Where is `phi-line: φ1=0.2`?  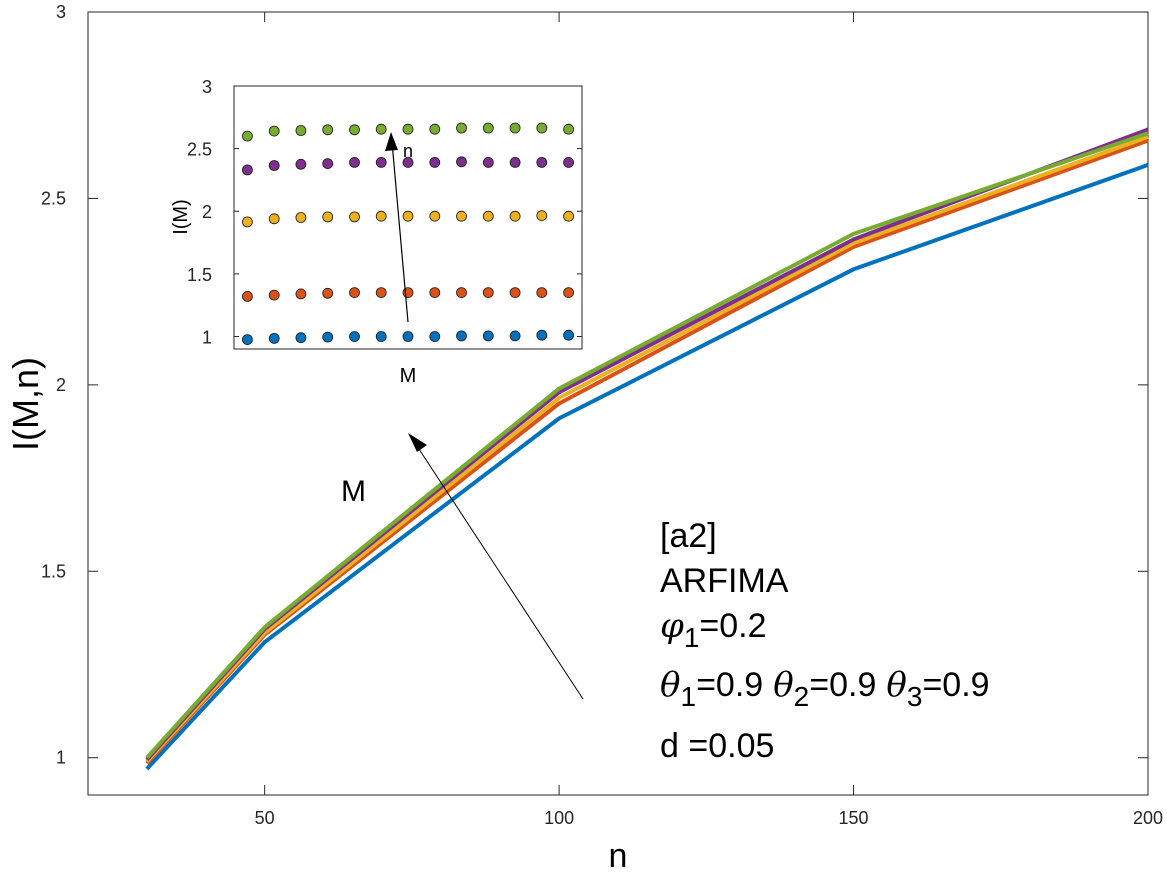
phi-line: φ1=0.2 is located at coordinates (713, 629).